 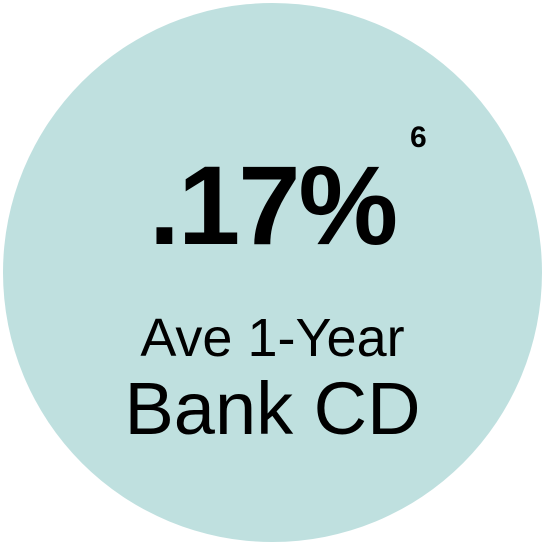 I want to click on footnote-marker: 6, so click(x=418, y=137).